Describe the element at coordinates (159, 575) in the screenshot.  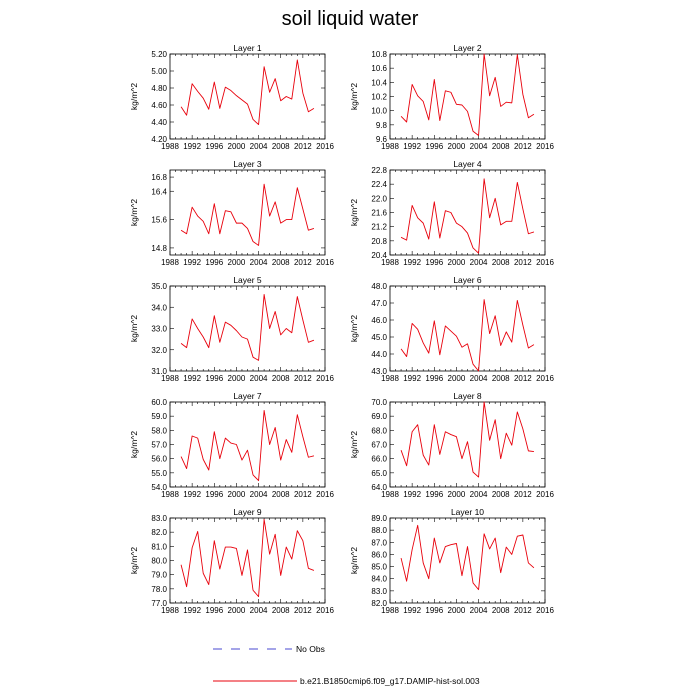
I see `y-tick-label: 79.0` at that location.